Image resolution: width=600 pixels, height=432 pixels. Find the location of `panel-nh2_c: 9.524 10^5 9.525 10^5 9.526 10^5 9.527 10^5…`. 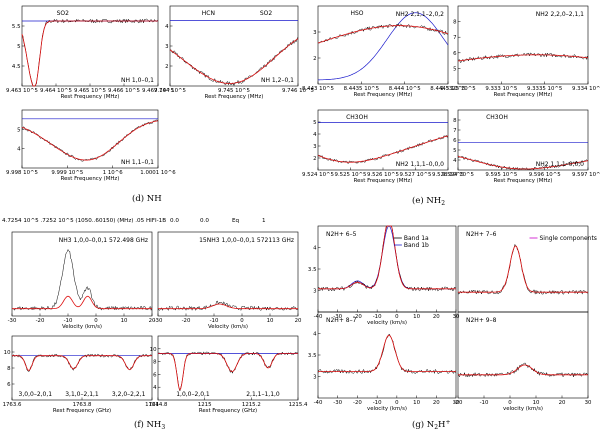

panel-nh2_c: 9.524 10^5 9.525 10^5 9.526 10^5 9.527 10^5… is located at coordinates (383, 146).